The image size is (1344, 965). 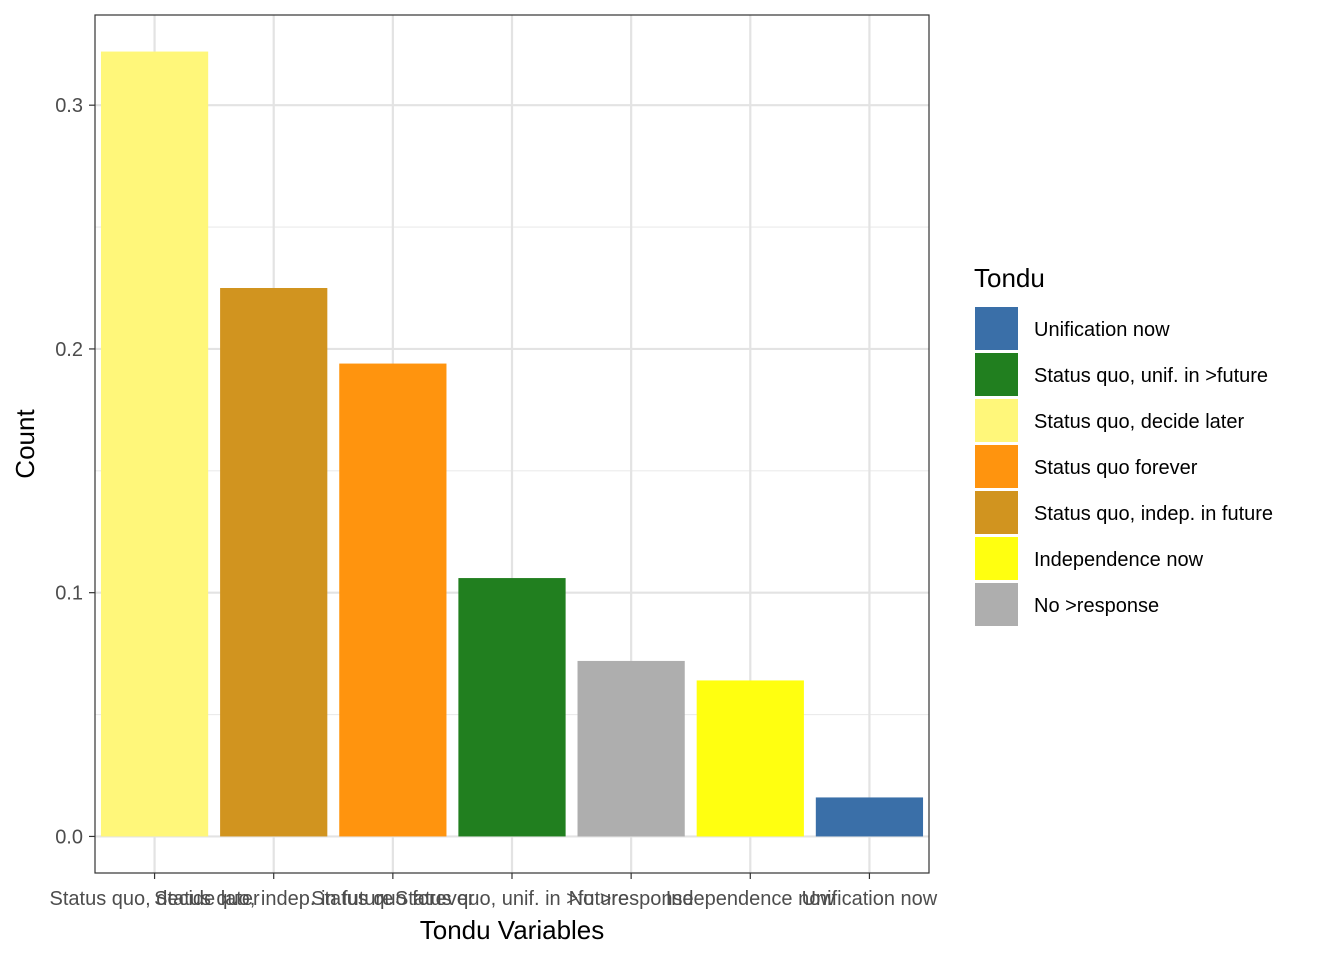 What do you see at coordinates (69, 837) in the screenshot?
I see `y-tick-label: 0.0` at bounding box center [69, 837].